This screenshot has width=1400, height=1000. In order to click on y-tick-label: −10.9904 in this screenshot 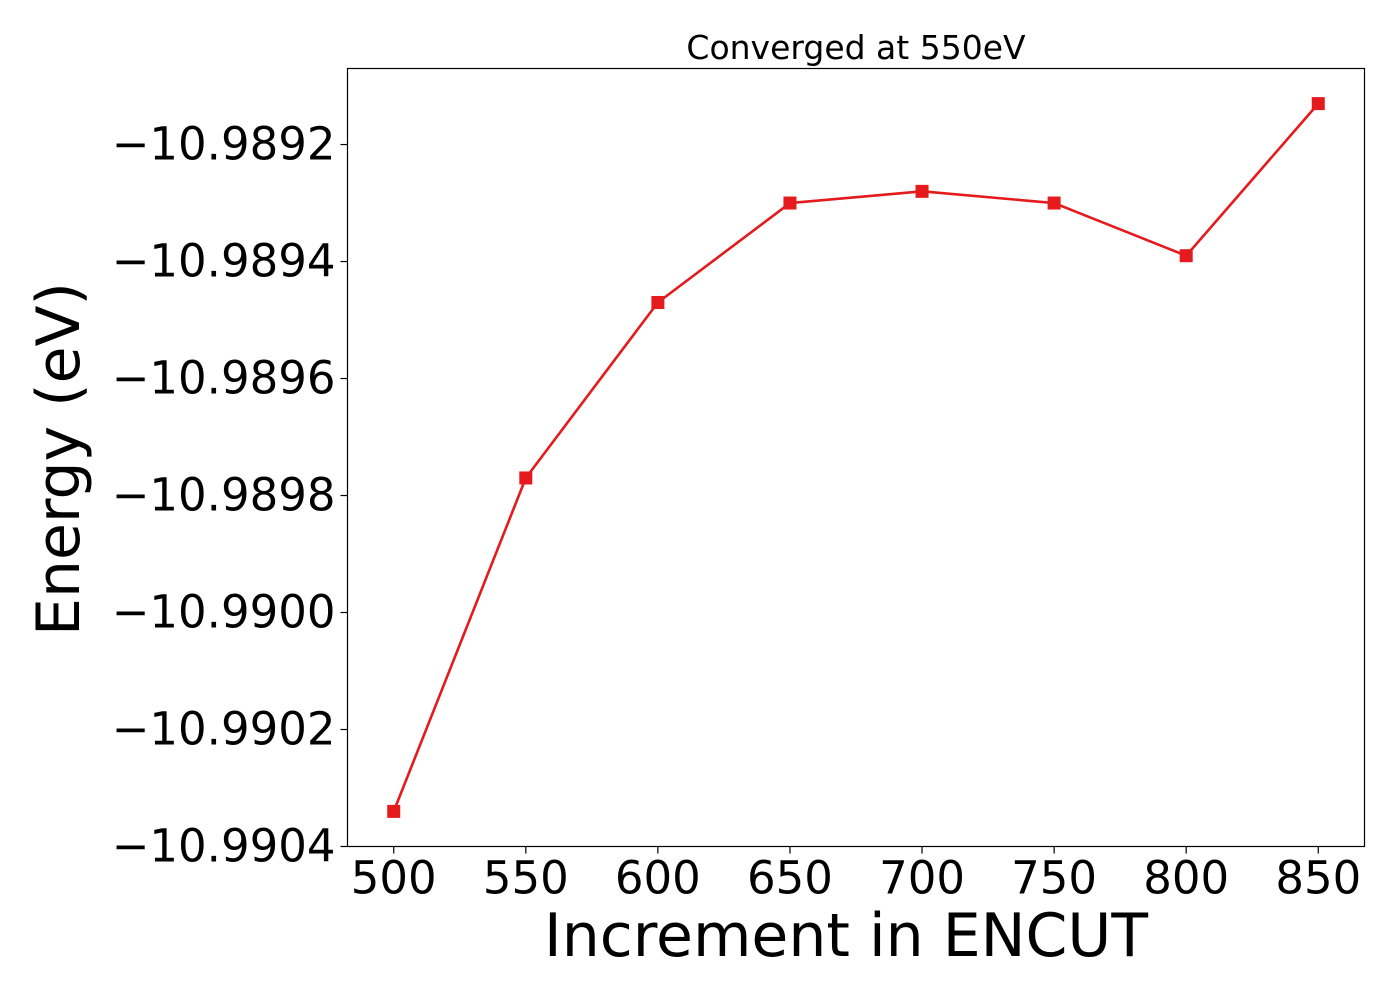, I will do `click(224, 846)`.